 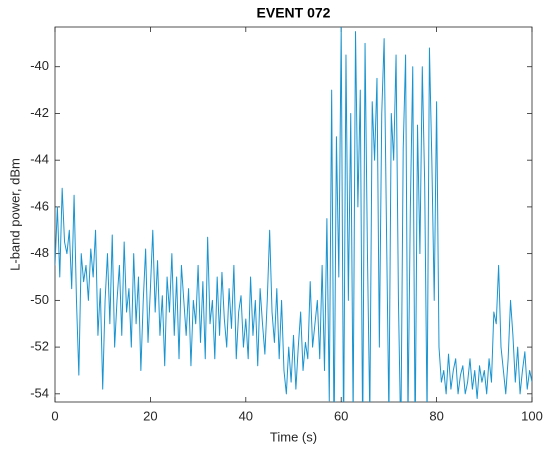 What do you see at coordinates (39, 205) in the screenshot?
I see `y-tick-label: -46` at bounding box center [39, 205].